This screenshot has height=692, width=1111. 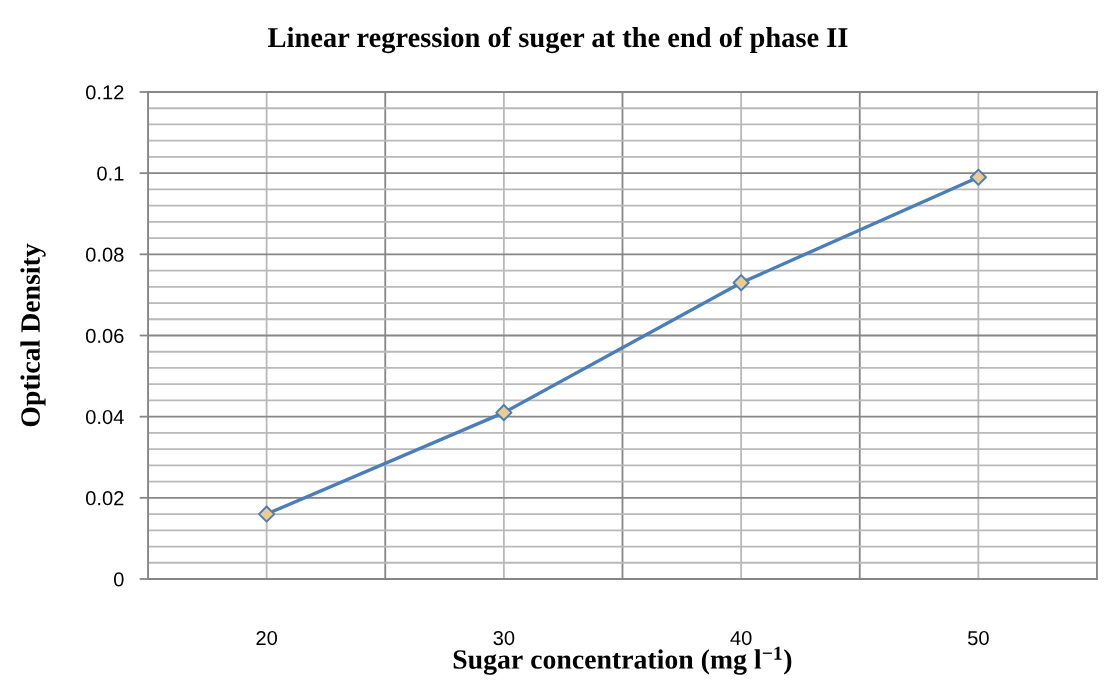 I want to click on y-tick-label: 0.04, so click(x=104, y=417).